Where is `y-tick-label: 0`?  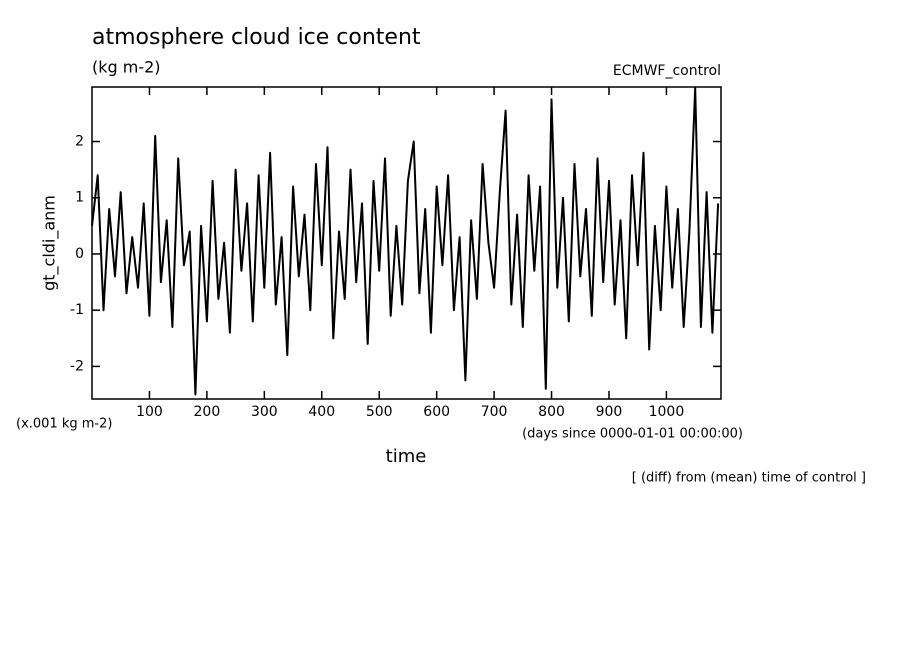
y-tick-label: 0 is located at coordinates (79, 254).